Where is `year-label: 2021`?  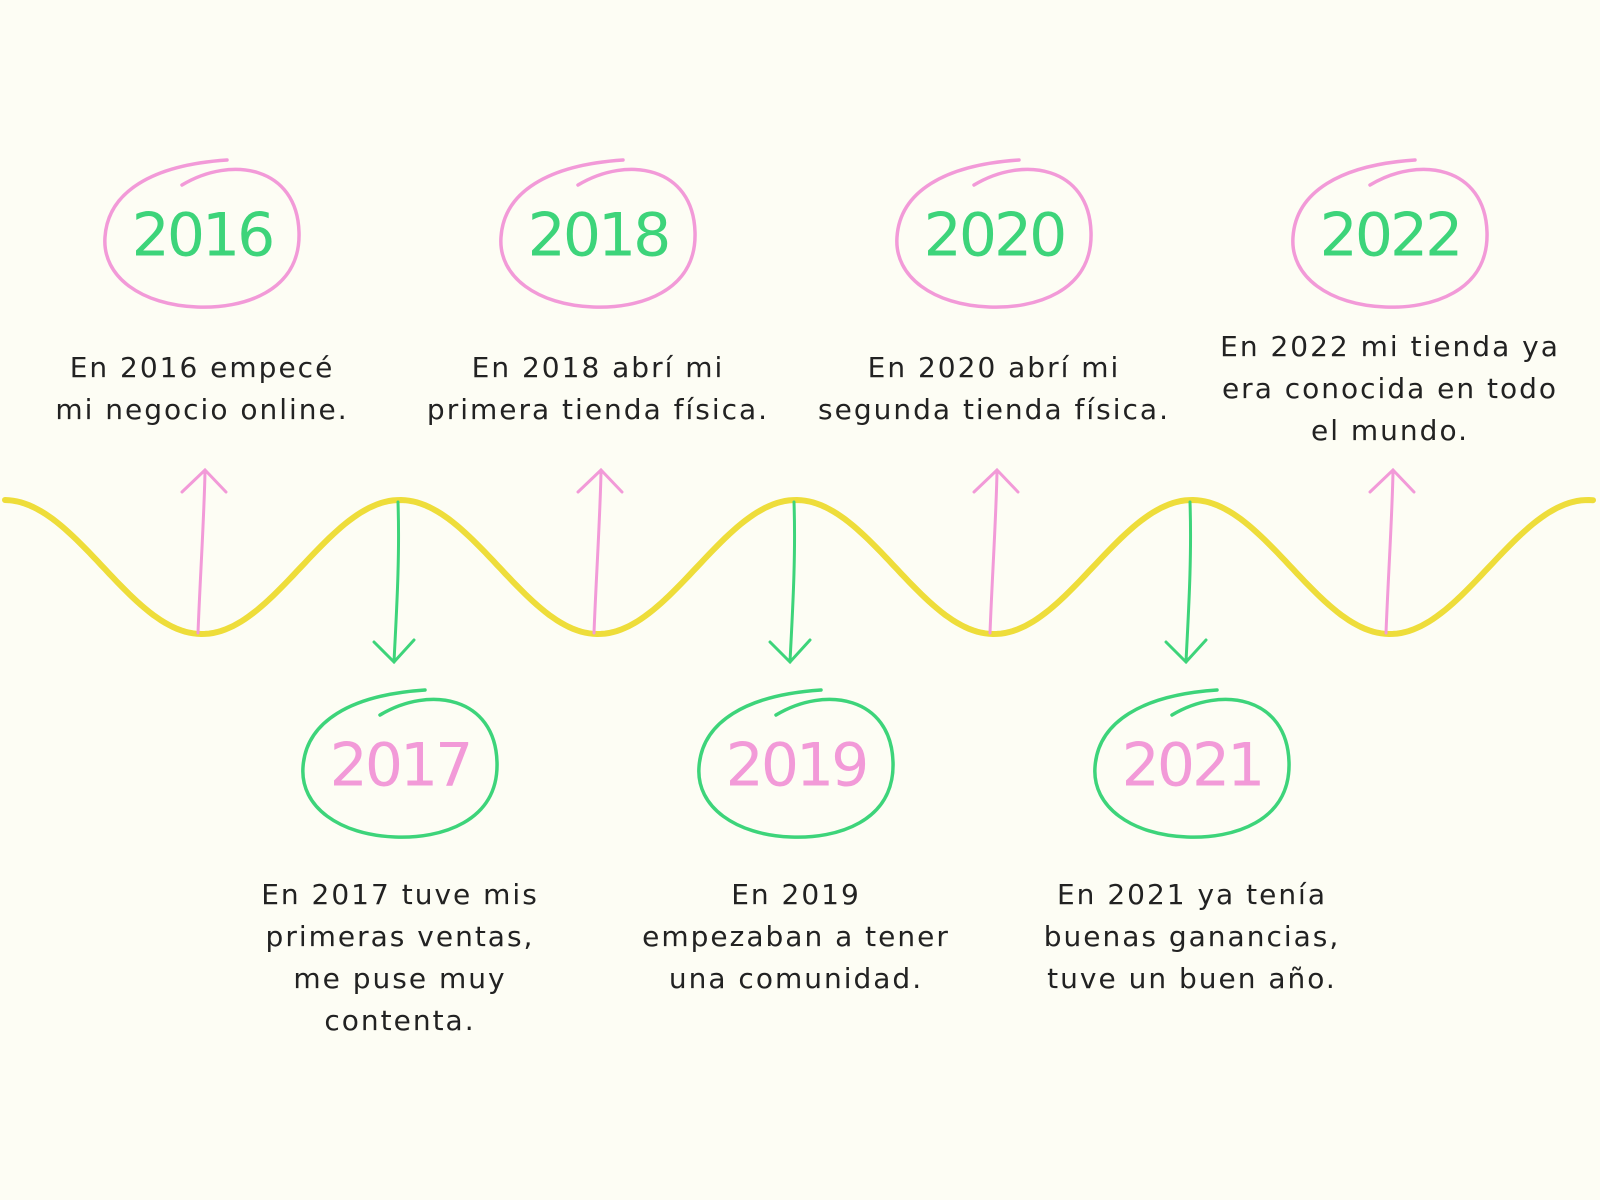 year-label: 2021 is located at coordinates (1192, 766).